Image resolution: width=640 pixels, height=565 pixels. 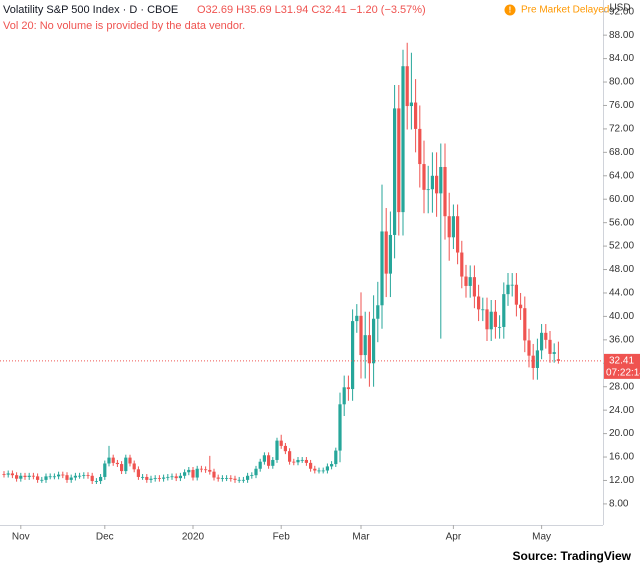 What do you see at coordinates (621, 129) in the screenshot?
I see `y-tick-label: 72.00` at bounding box center [621, 129].